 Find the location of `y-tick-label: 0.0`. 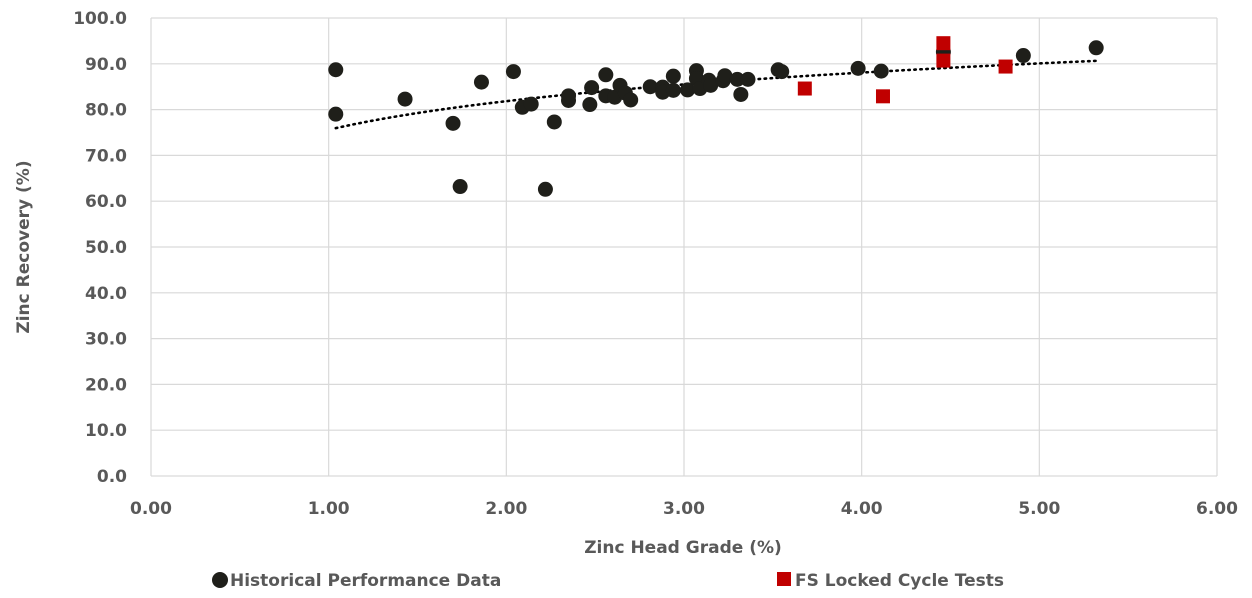

y-tick-label: 0.0 is located at coordinates (112, 477).